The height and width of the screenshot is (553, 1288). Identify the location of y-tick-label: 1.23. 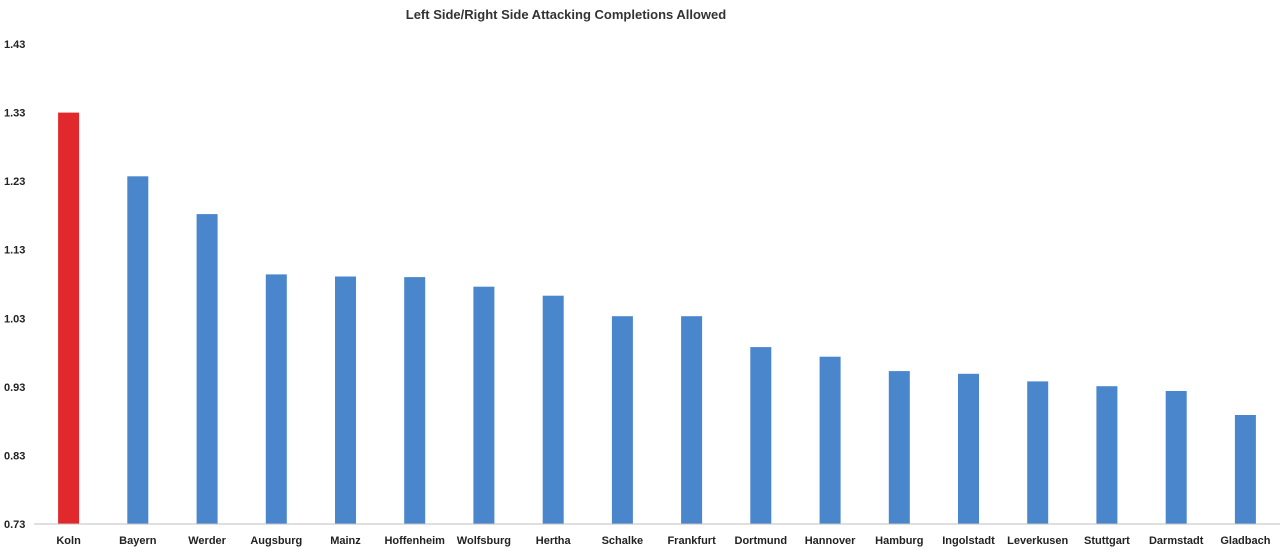
(14, 182).